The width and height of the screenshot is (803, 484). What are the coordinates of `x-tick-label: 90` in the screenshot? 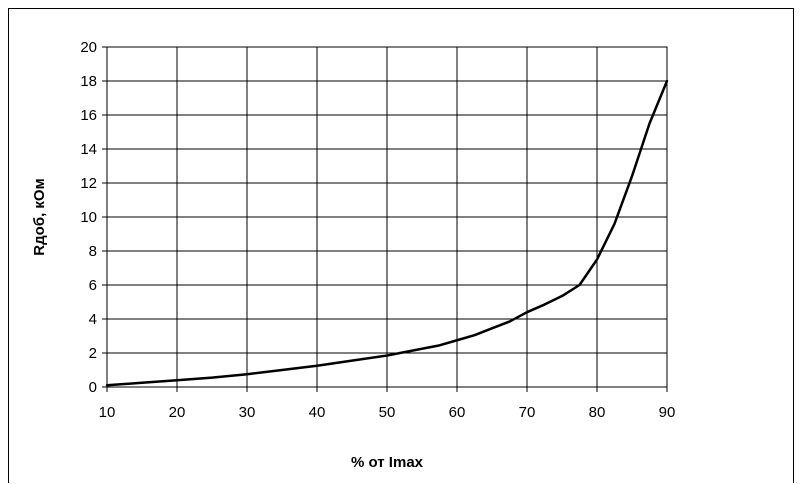 It's located at (667, 412).